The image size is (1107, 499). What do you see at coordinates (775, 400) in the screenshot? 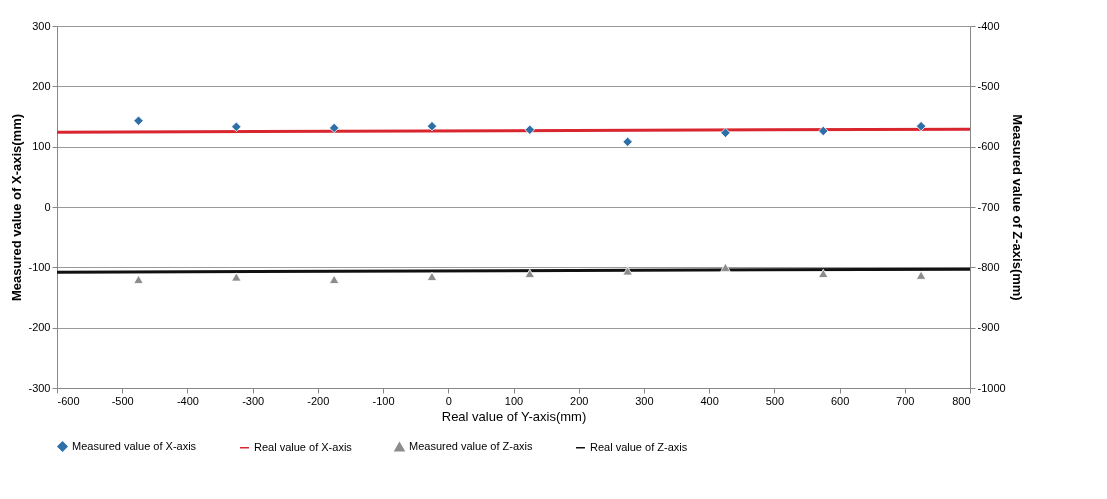
I see `x-tick-label: 500` at bounding box center [775, 400].